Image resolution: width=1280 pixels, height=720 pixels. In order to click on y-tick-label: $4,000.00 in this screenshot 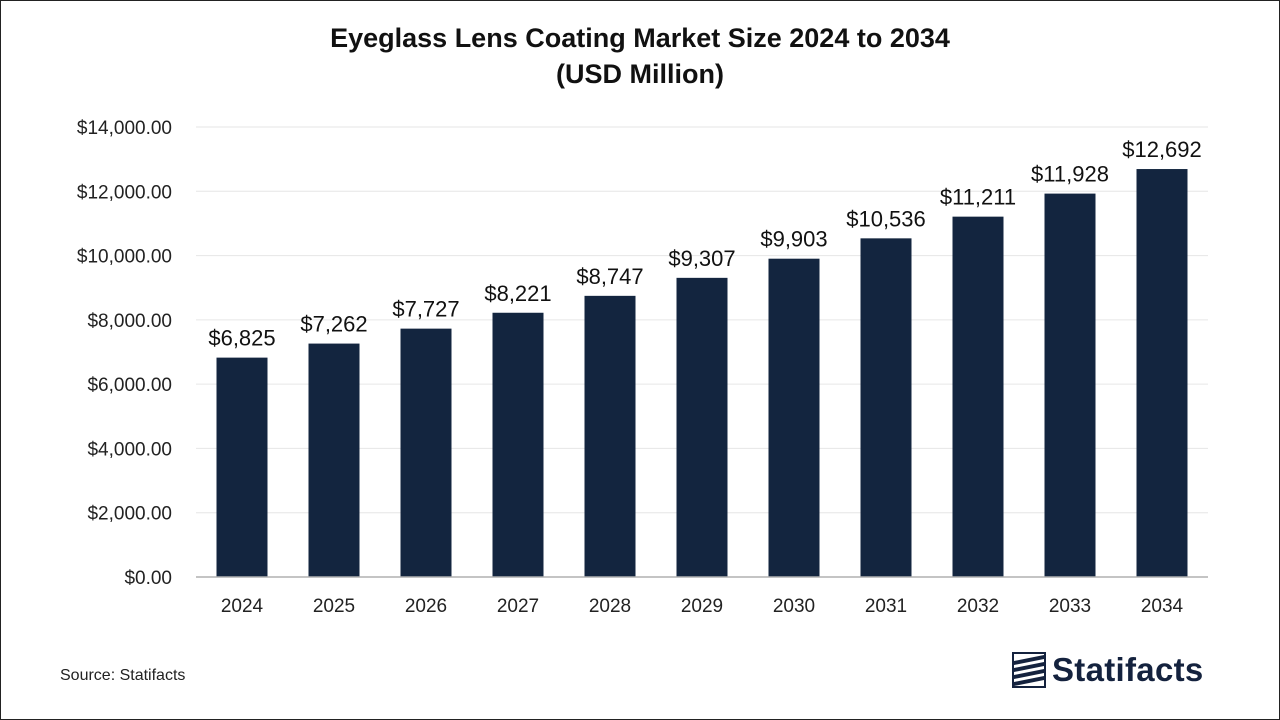, I will do `click(129, 449)`.